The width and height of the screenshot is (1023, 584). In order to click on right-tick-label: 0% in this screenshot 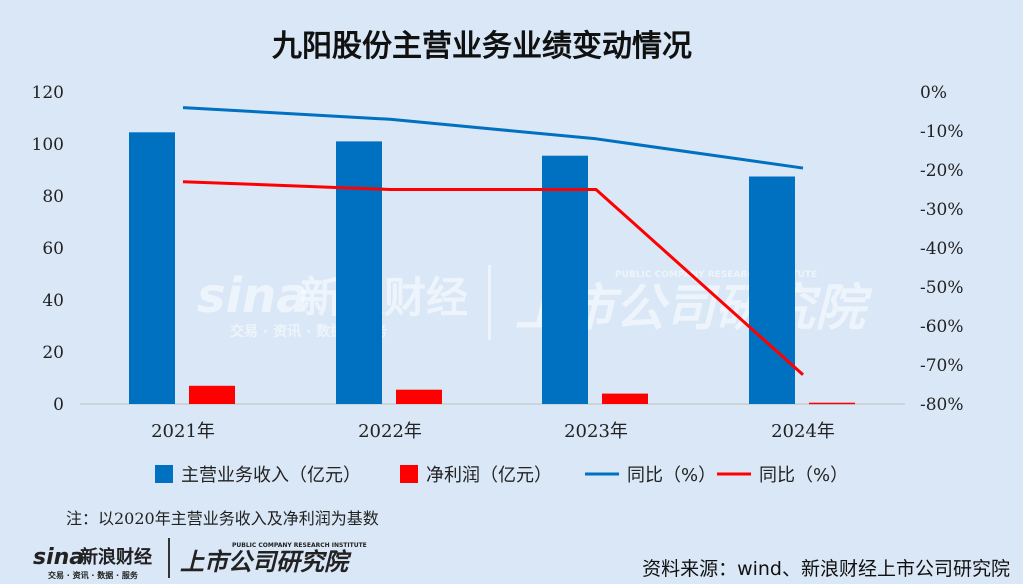, I will do `click(933, 93)`.